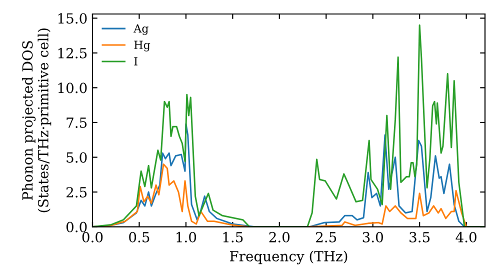  I want to click on y-tick-label: 7.5, so click(76, 123).